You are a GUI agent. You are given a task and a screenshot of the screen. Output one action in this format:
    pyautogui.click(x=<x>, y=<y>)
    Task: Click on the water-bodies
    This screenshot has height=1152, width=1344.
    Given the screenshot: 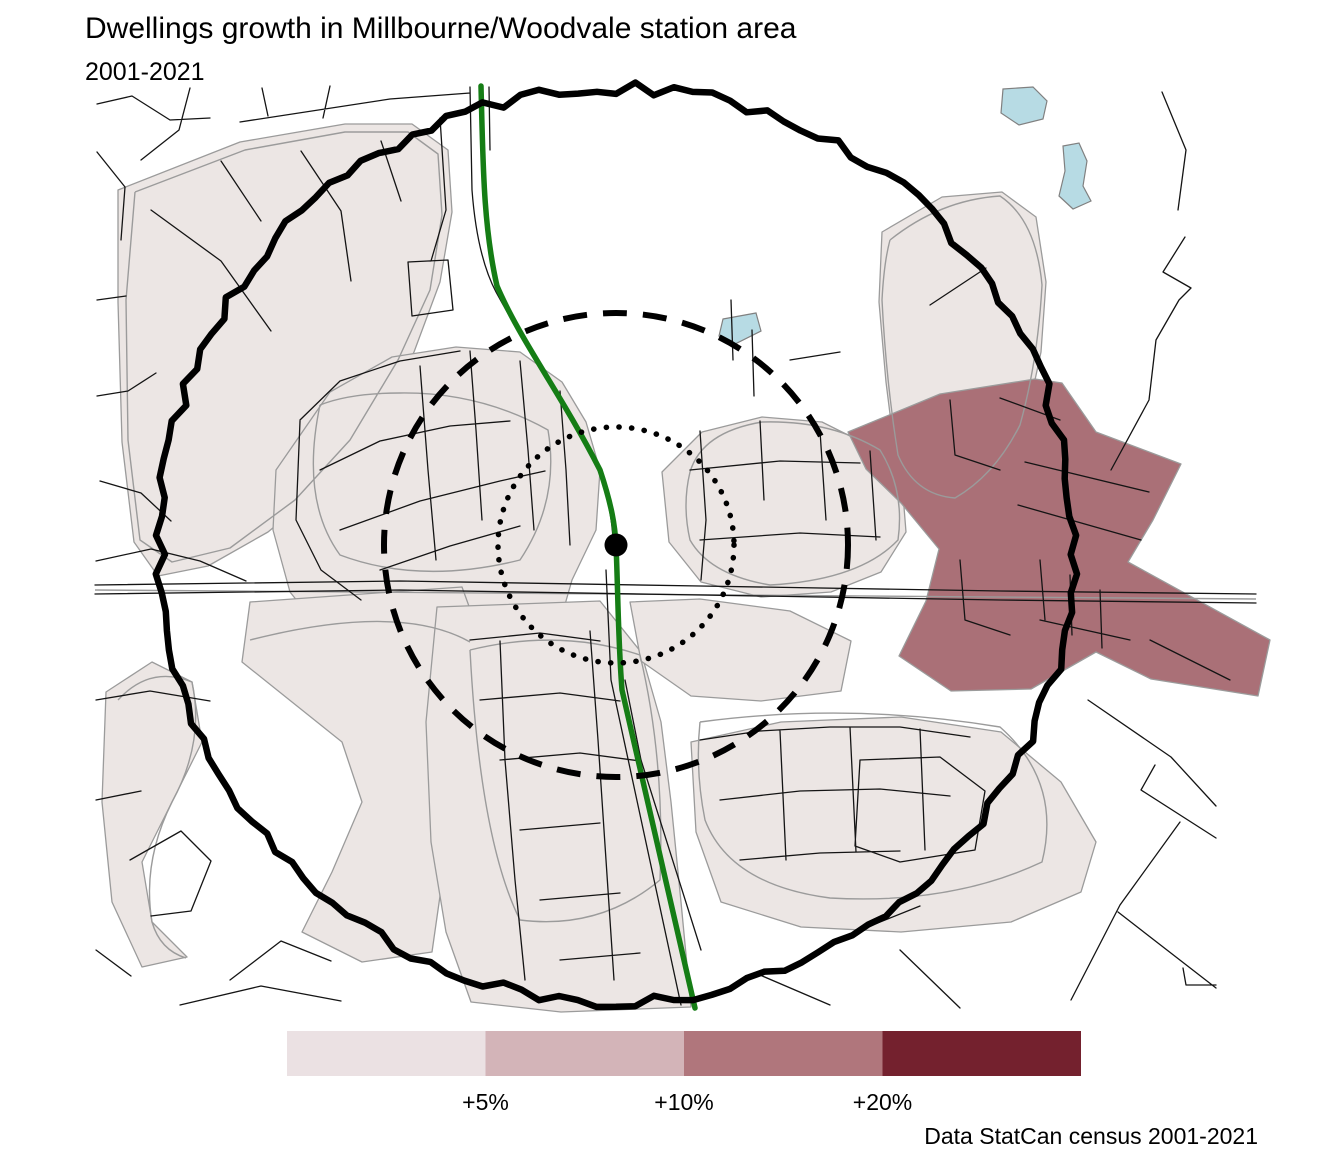 What is the action you would take?
    pyautogui.click(x=905, y=216)
    